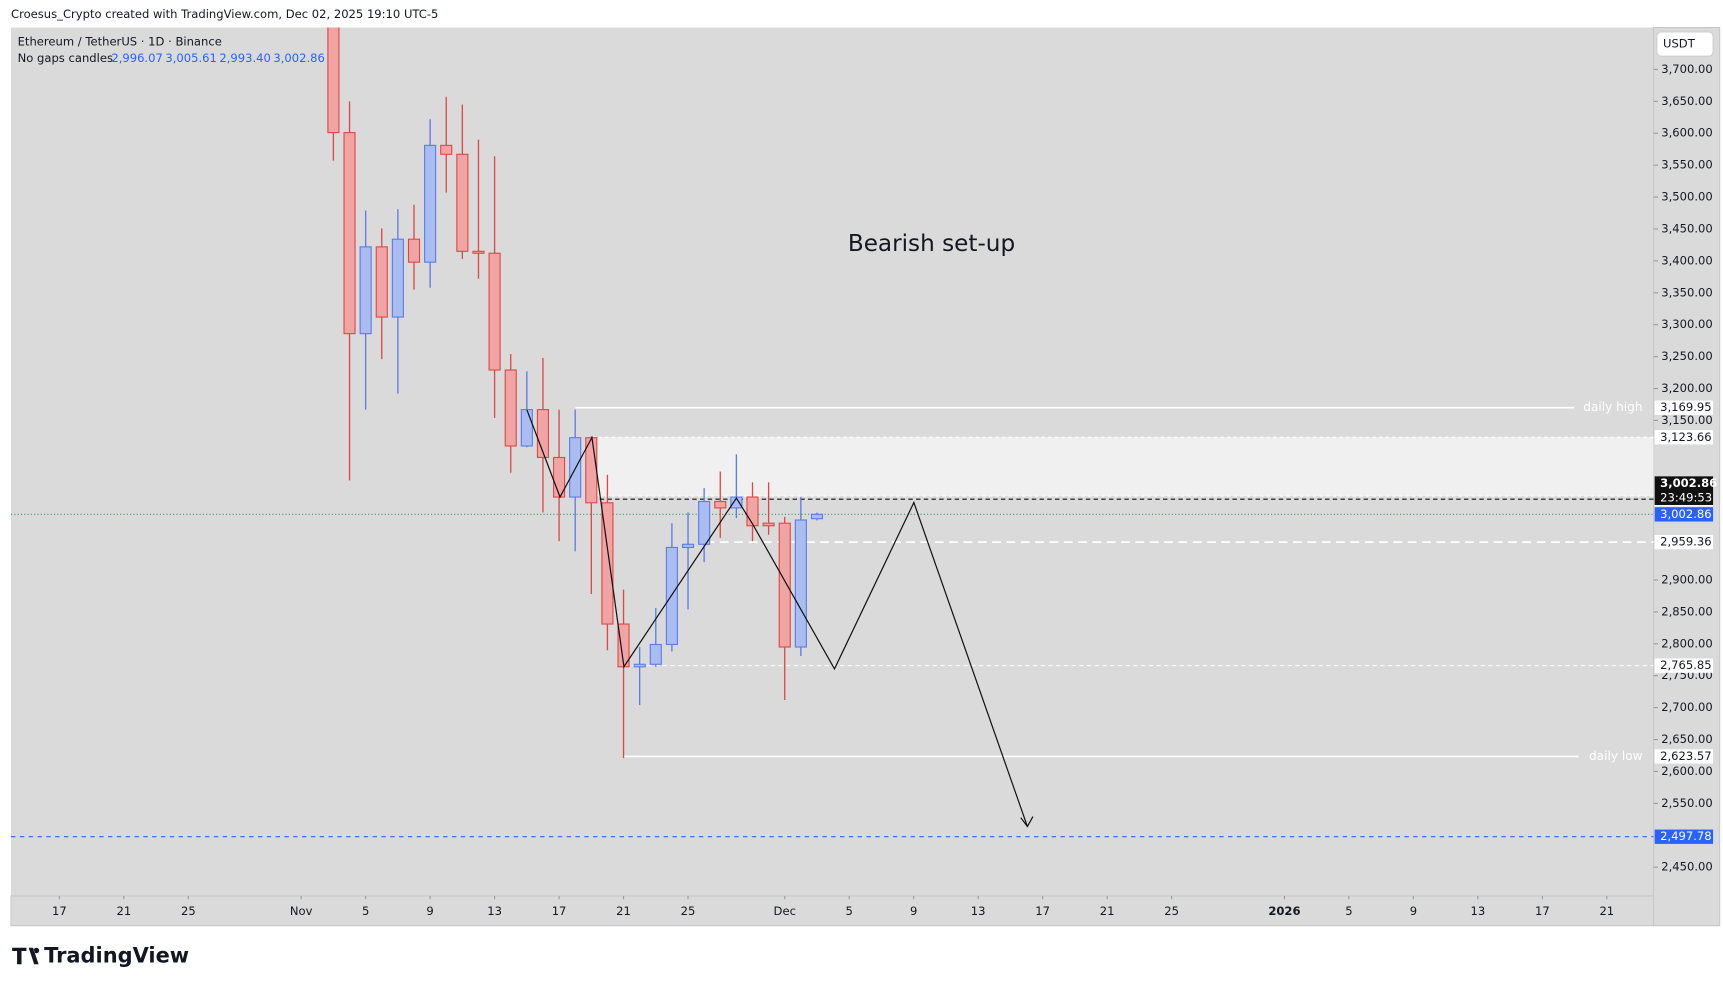  I want to click on y-tick-label: 2,850.00, so click(1687, 611).